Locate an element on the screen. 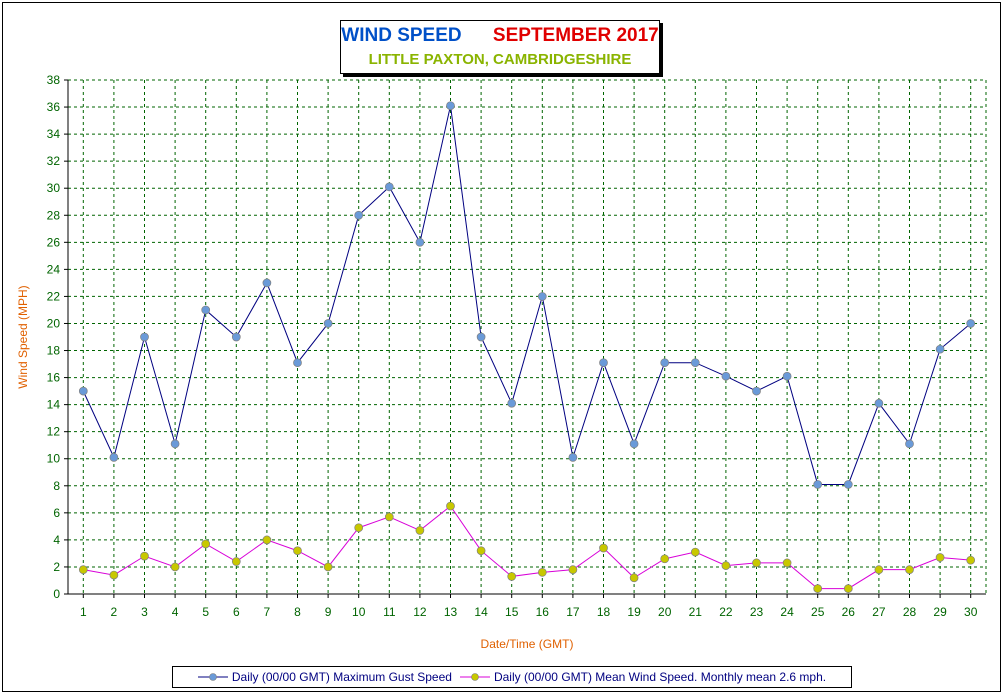 The width and height of the screenshot is (1005, 696). y-tick-label: 34 is located at coordinates (54, 134).